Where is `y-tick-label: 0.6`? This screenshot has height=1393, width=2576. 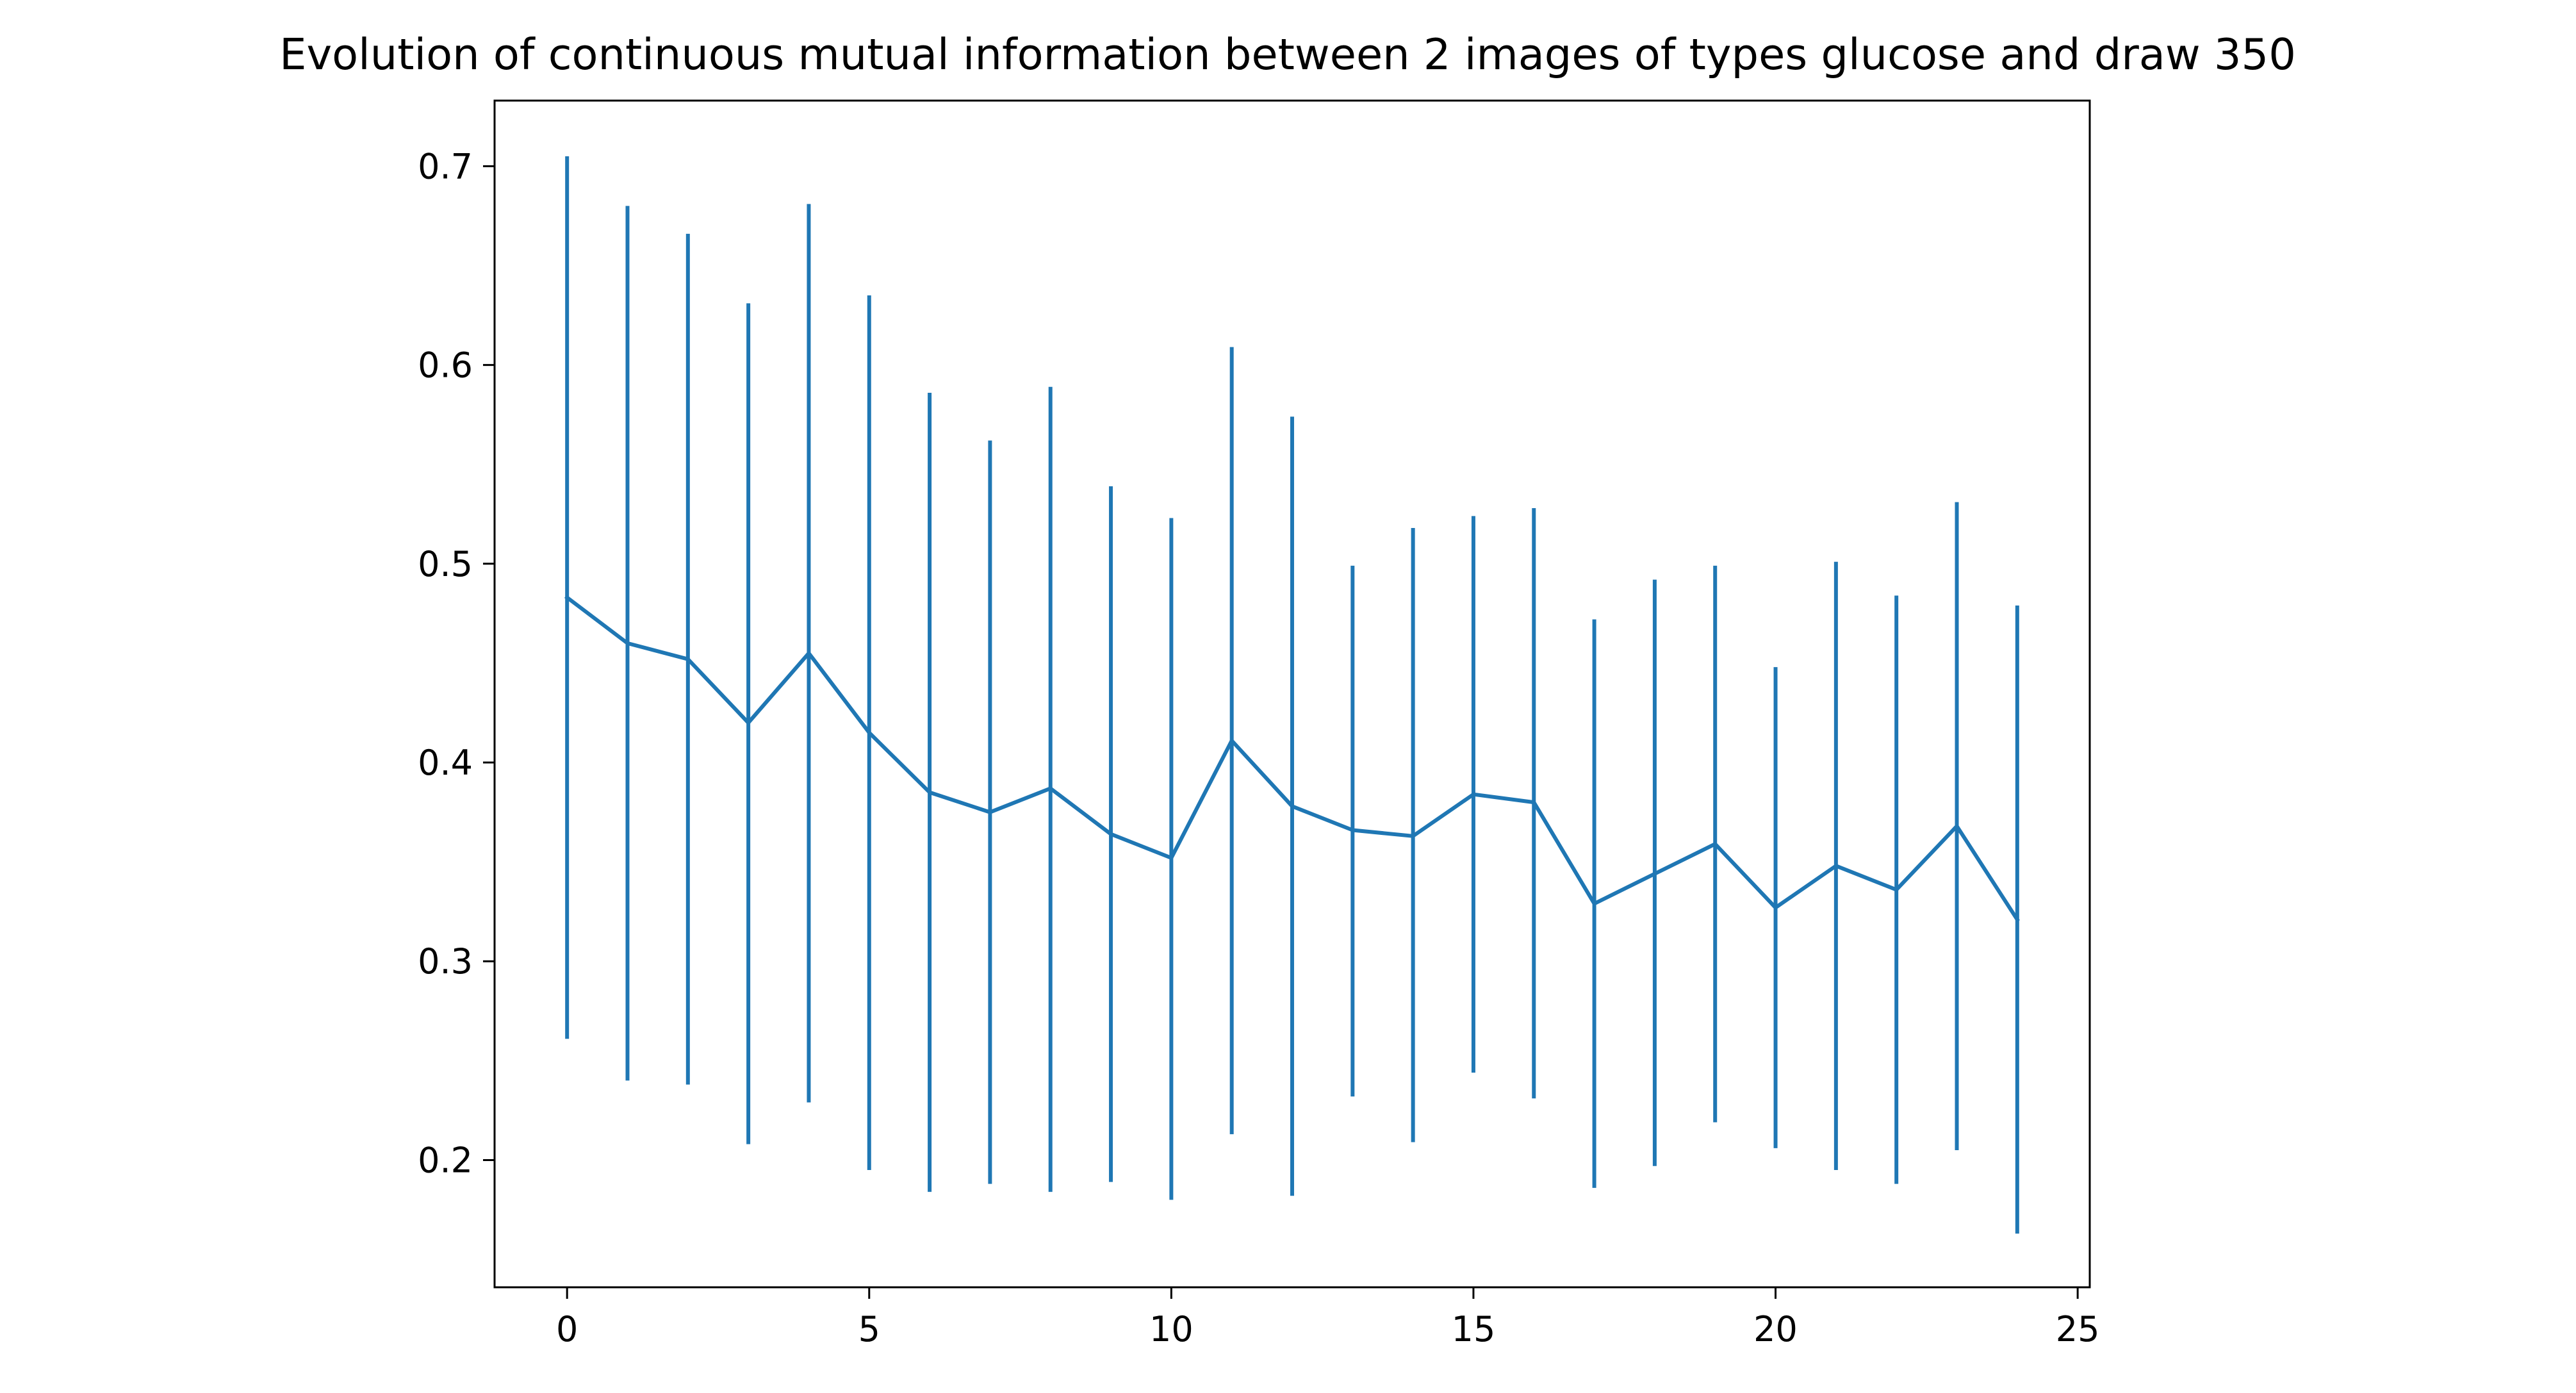
y-tick-label: 0.6 is located at coordinates (446, 365).